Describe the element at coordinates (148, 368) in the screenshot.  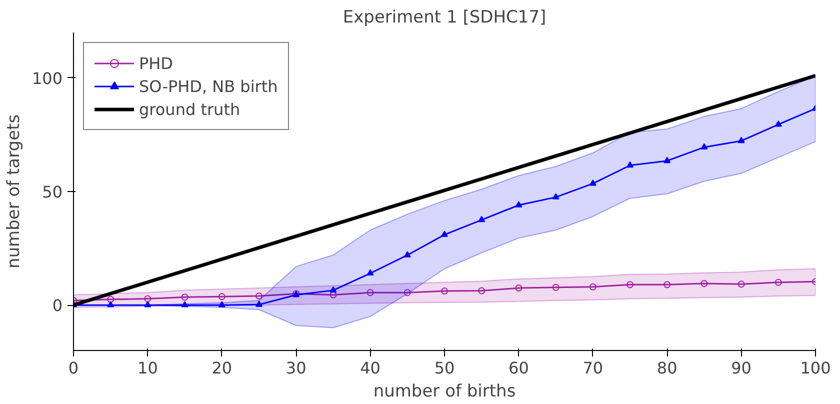
I see `x-tick-label: 10` at that location.